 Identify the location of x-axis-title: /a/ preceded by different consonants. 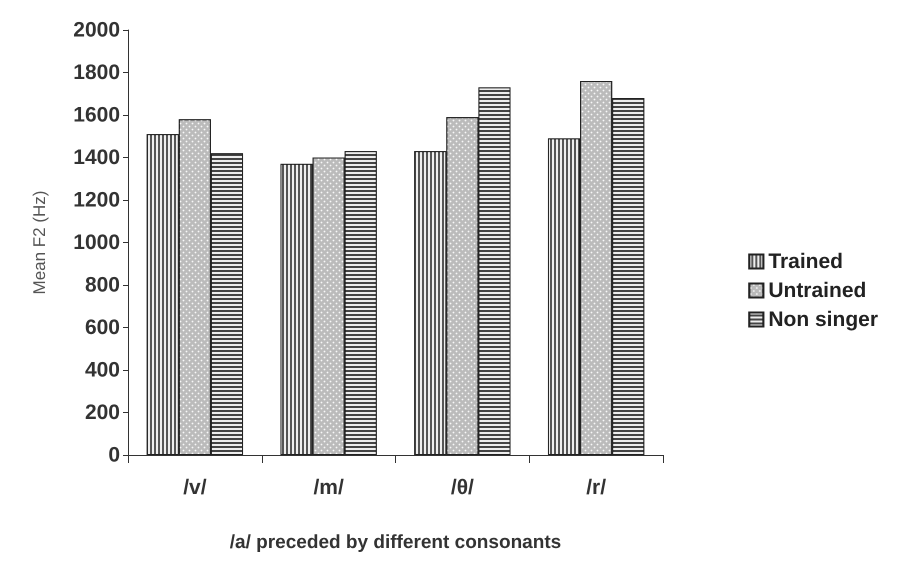
(396, 542).